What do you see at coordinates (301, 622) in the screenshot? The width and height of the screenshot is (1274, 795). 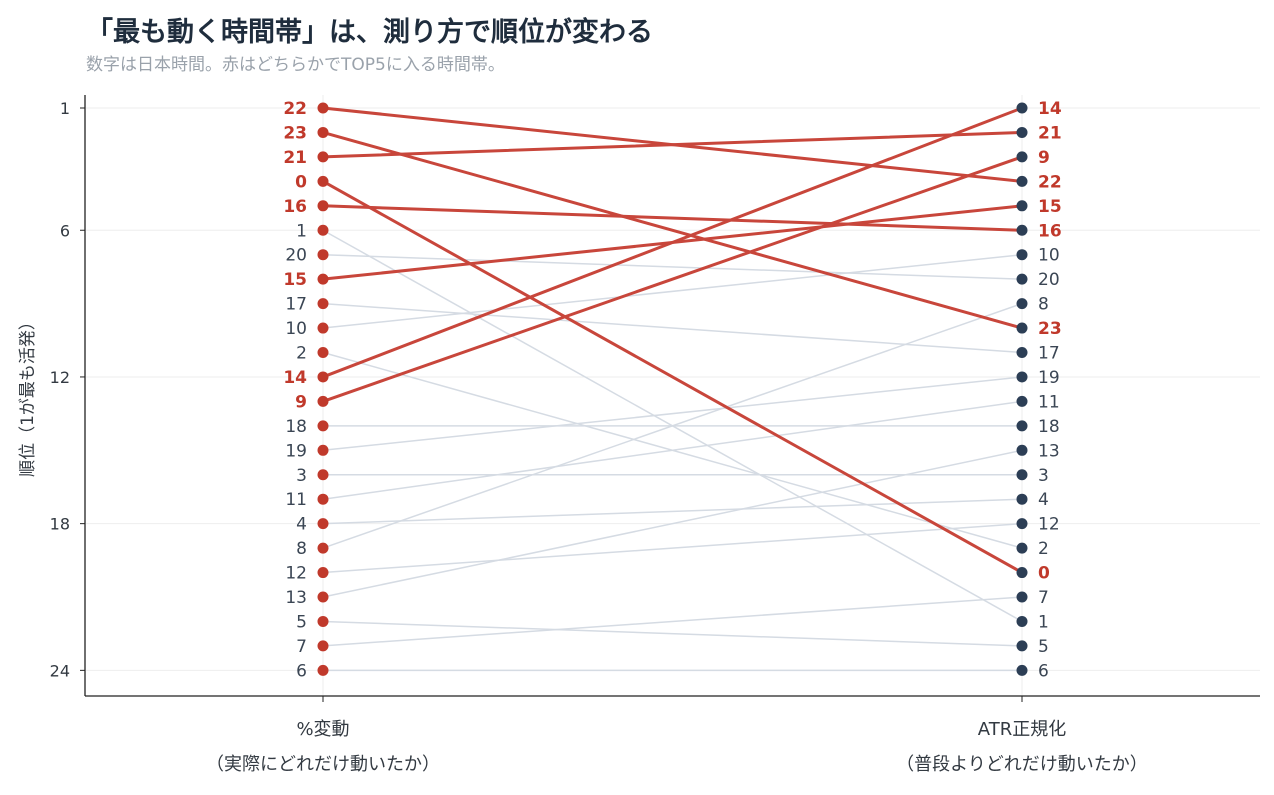 I see `left-label-hour-5: 5` at bounding box center [301, 622].